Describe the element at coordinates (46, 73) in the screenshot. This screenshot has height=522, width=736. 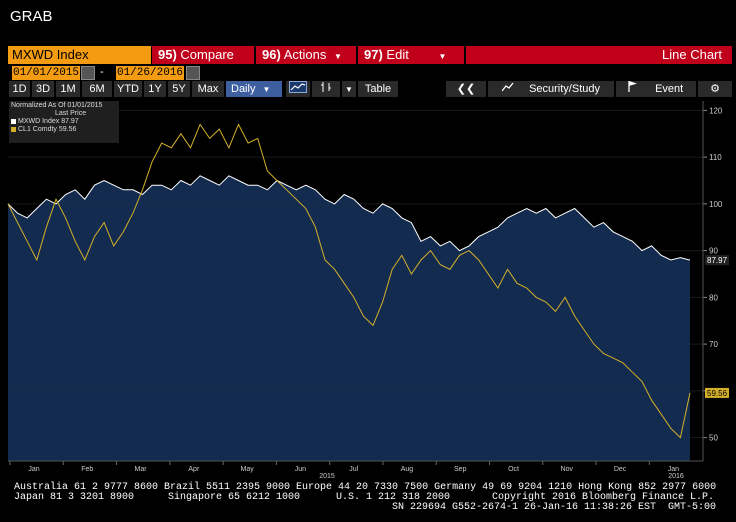
I see `start-date-field: 01/01/2015` at that location.